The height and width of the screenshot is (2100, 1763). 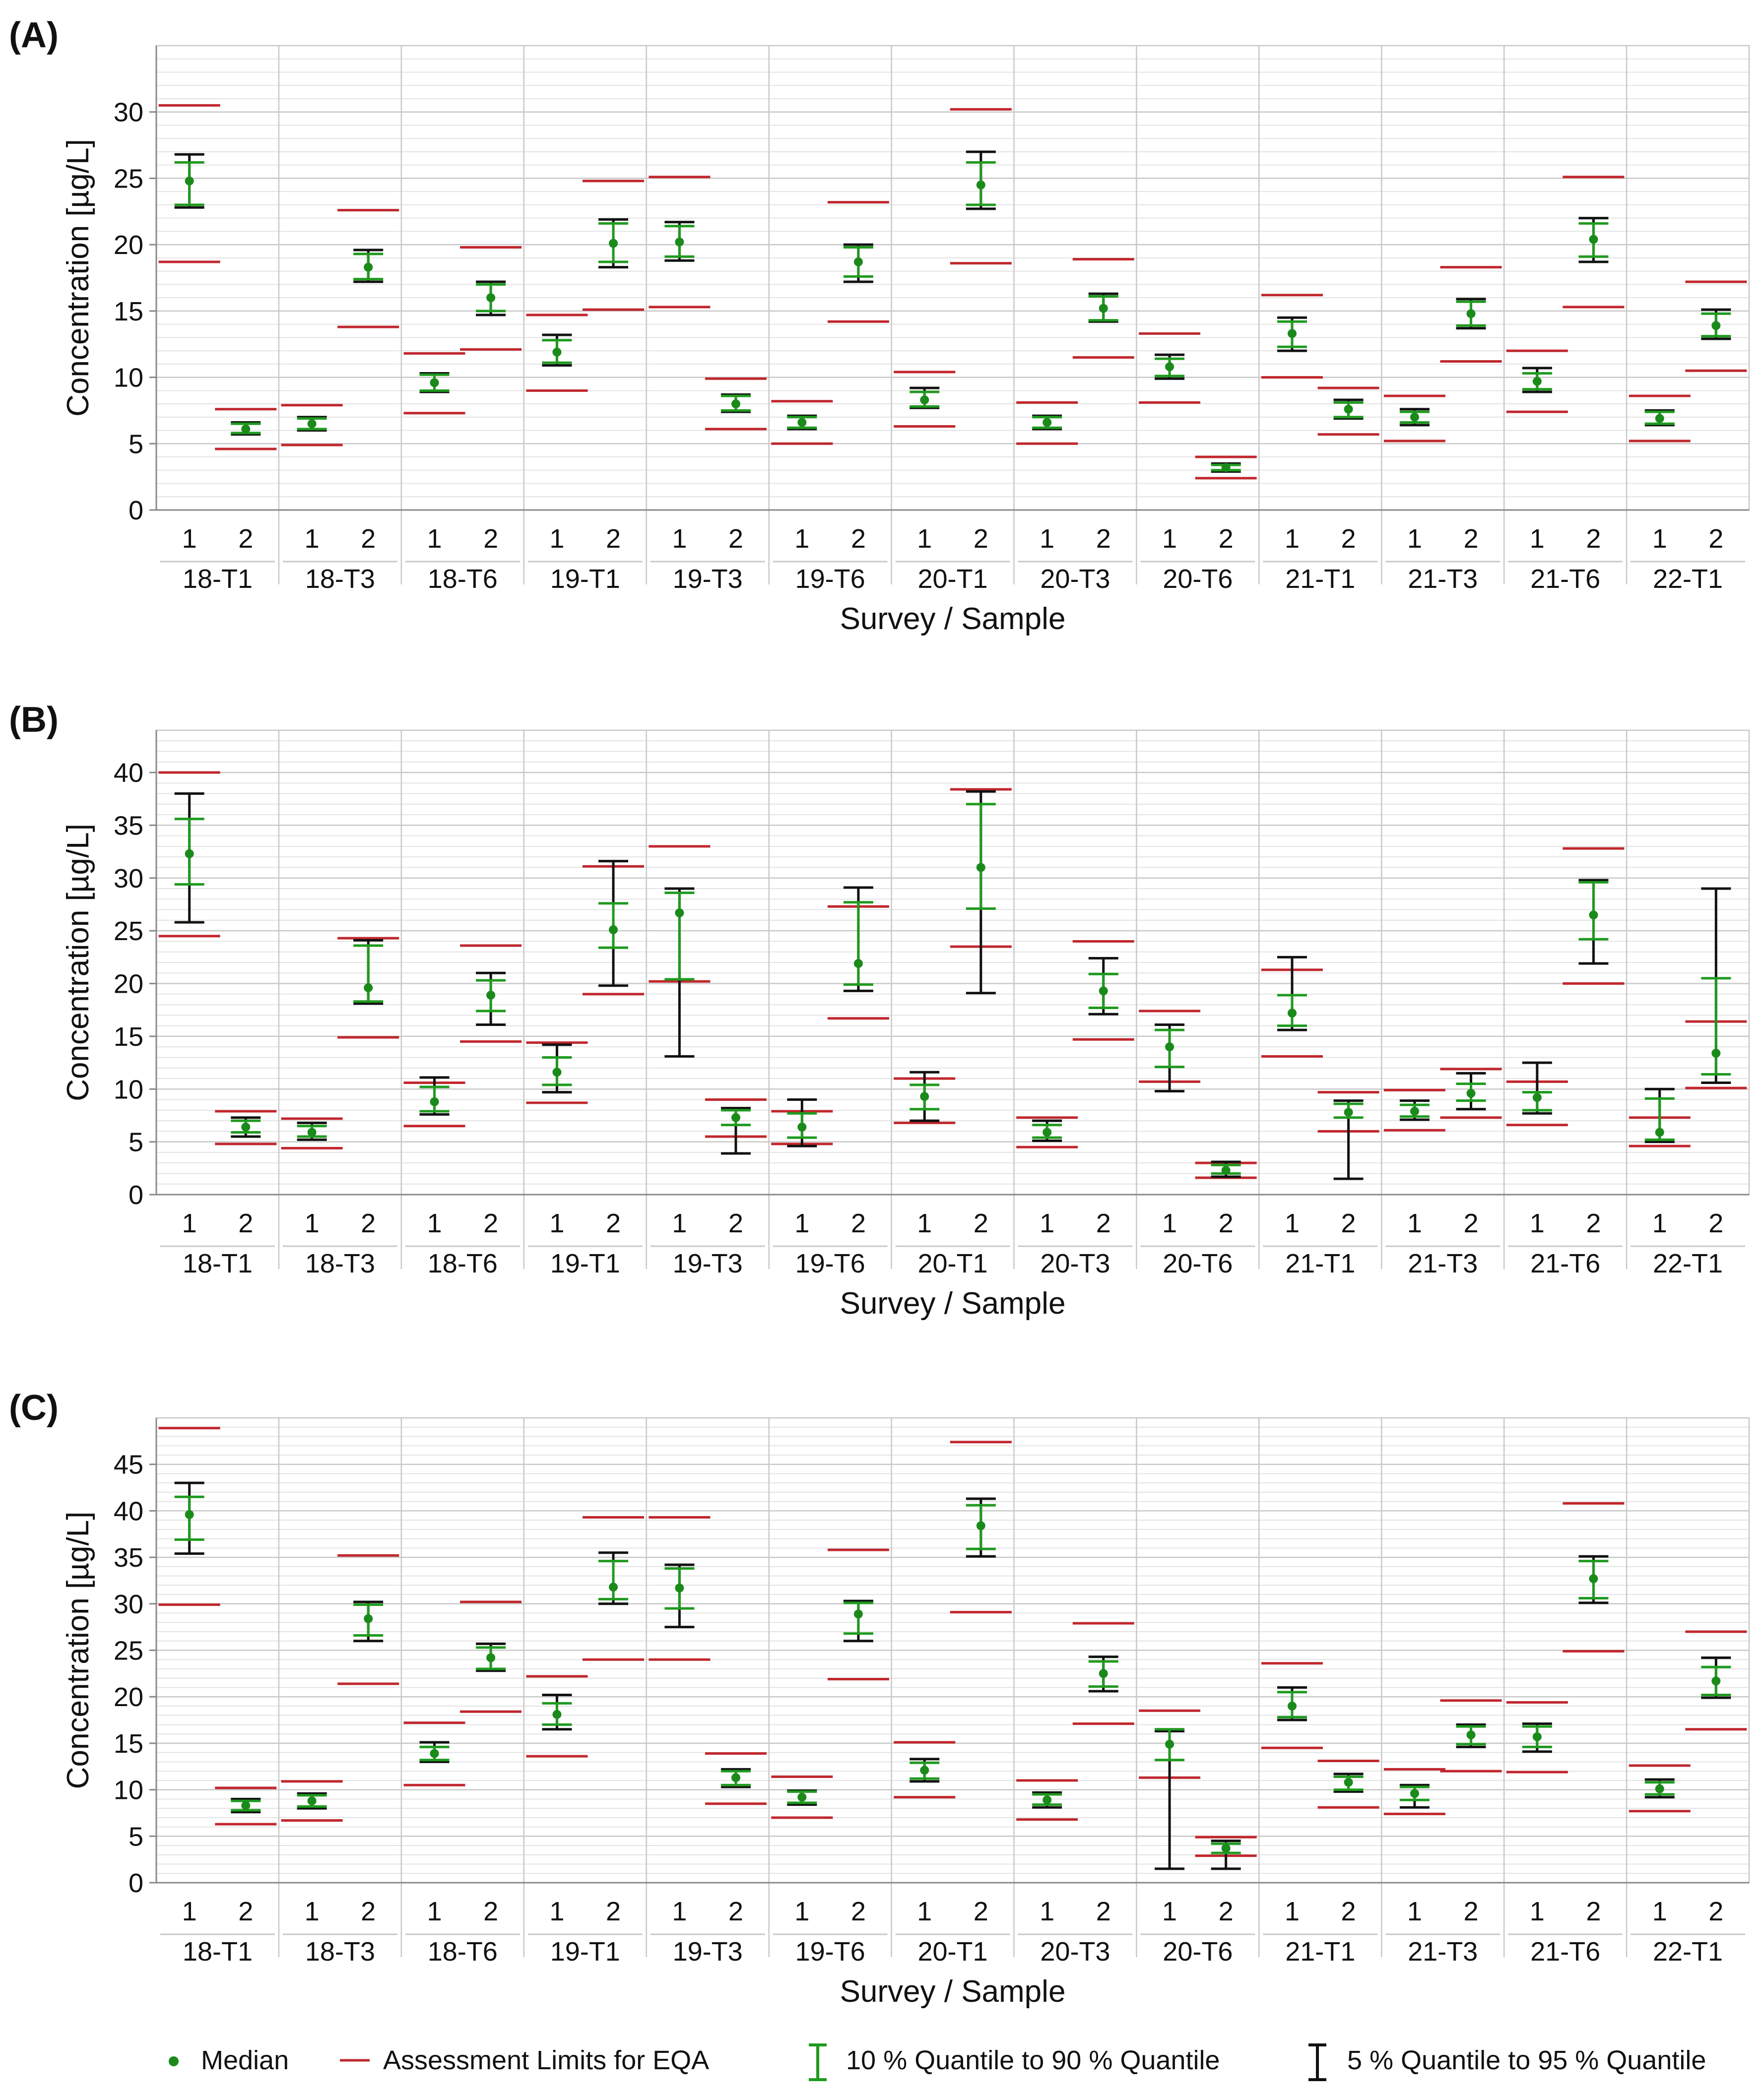 What do you see at coordinates (78, 962) in the screenshot?
I see `y-axis-title: Concentration [µg/L]` at bounding box center [78, 962].